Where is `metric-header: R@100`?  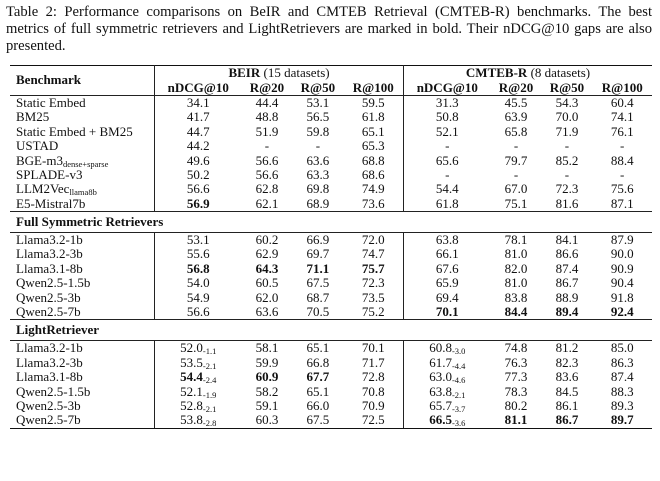 metric-header: R@100 is located at coordinates (374, 88).